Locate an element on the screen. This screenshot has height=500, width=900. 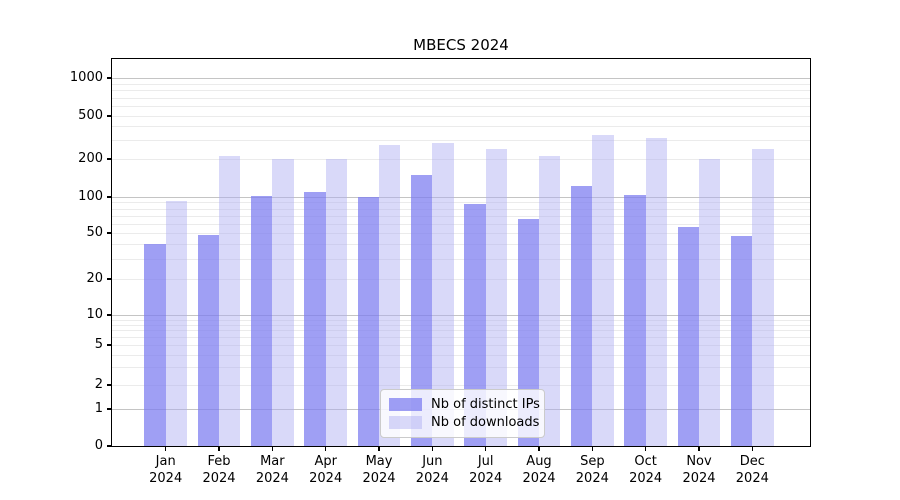
x-tick-label-jul: Jul 2024 is located at coordinates (486, 470).